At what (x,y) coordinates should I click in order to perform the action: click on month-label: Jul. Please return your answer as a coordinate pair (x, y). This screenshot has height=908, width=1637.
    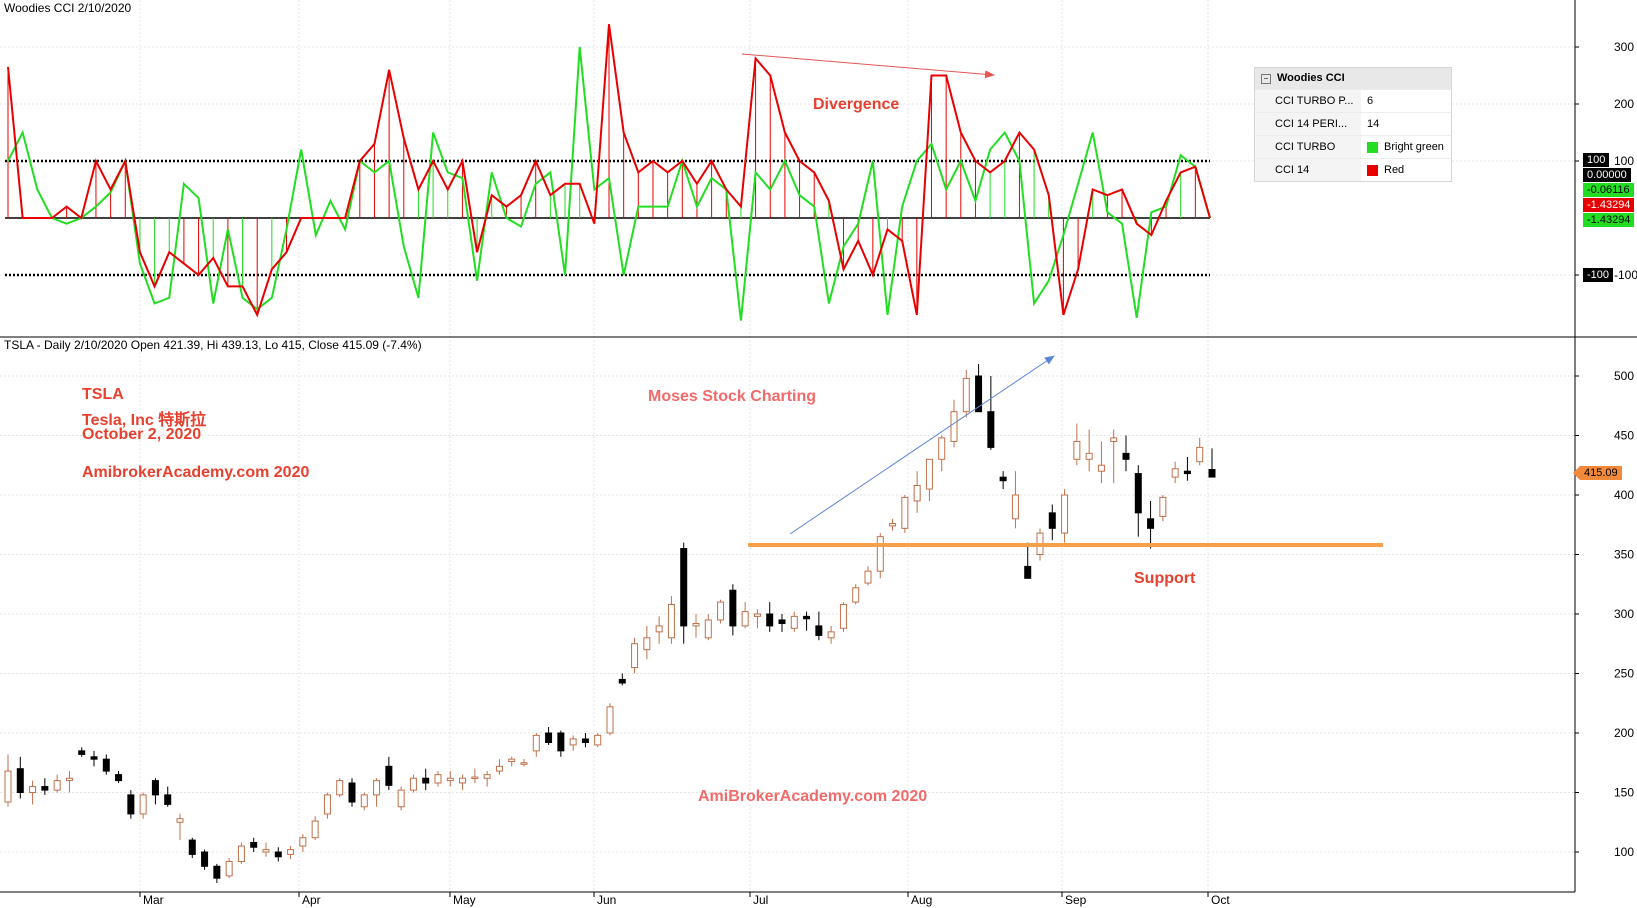
    Looking at the image, I should click on (760, 900).